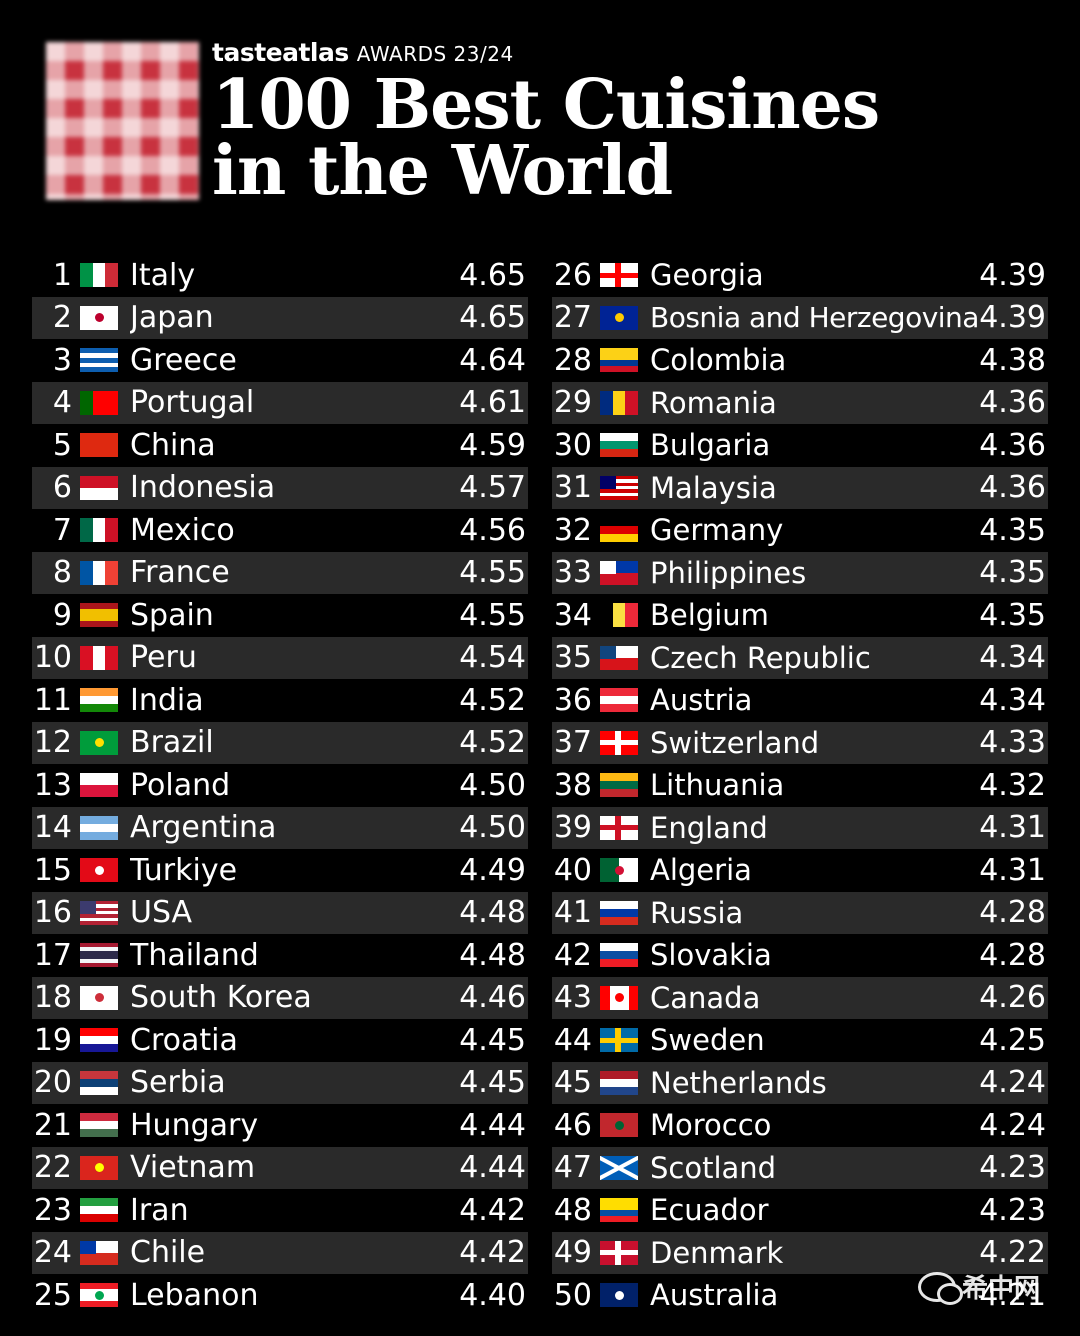  Describe the element at coordinates (800, 487) in the screenshot. I see `ranking-row: 31 Malaysia 4.36` at that location.